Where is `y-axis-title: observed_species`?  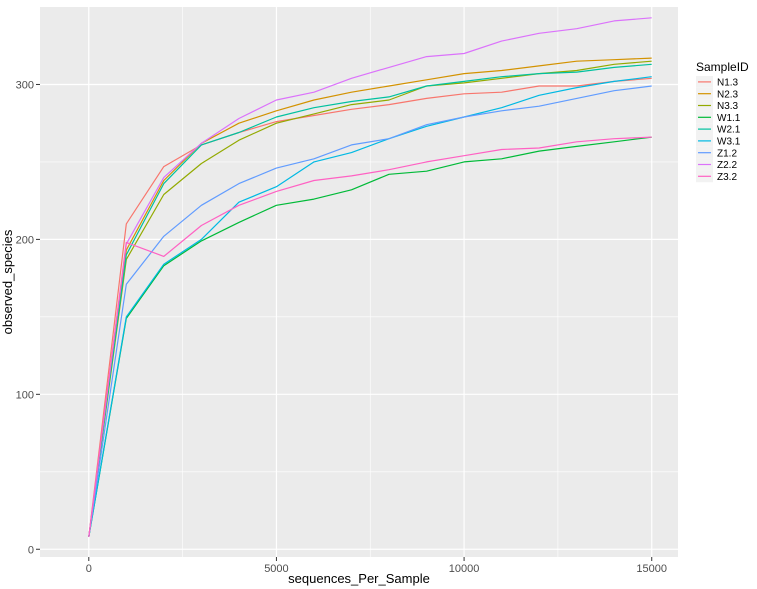
y-axis-title: observed_species is located at coordinates (7, 281).